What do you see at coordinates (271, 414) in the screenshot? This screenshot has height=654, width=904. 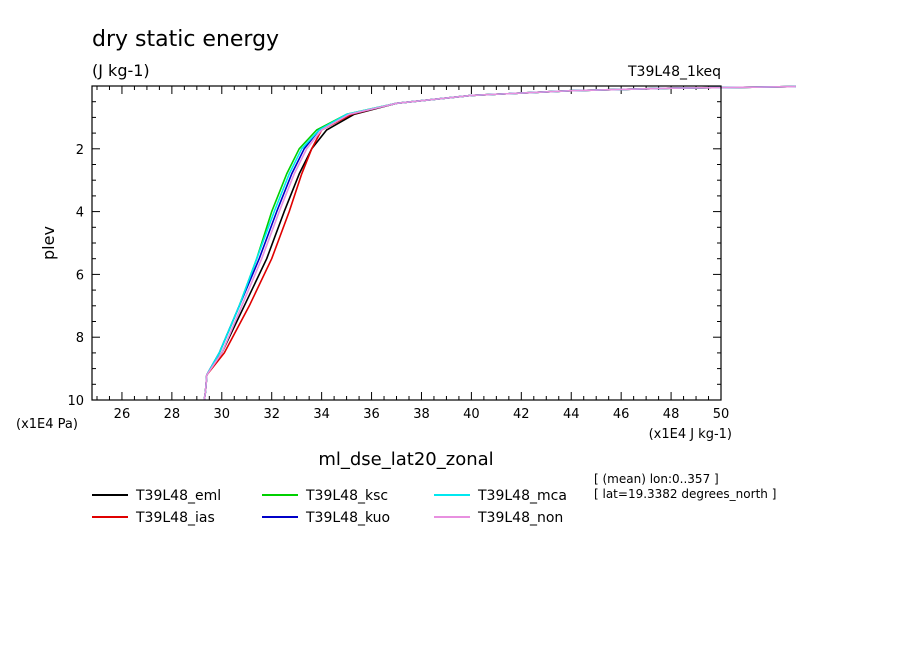 I see `x-tick-label: 32` at bounding box center [271, 414].